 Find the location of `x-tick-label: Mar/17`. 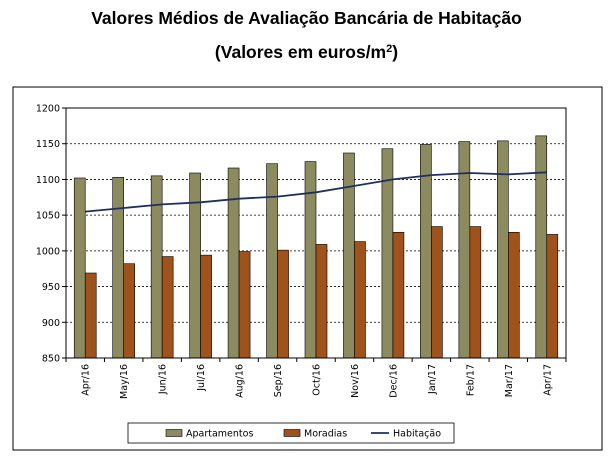

x-tick-label: Mar/17 is located at coordinates (509, 380).